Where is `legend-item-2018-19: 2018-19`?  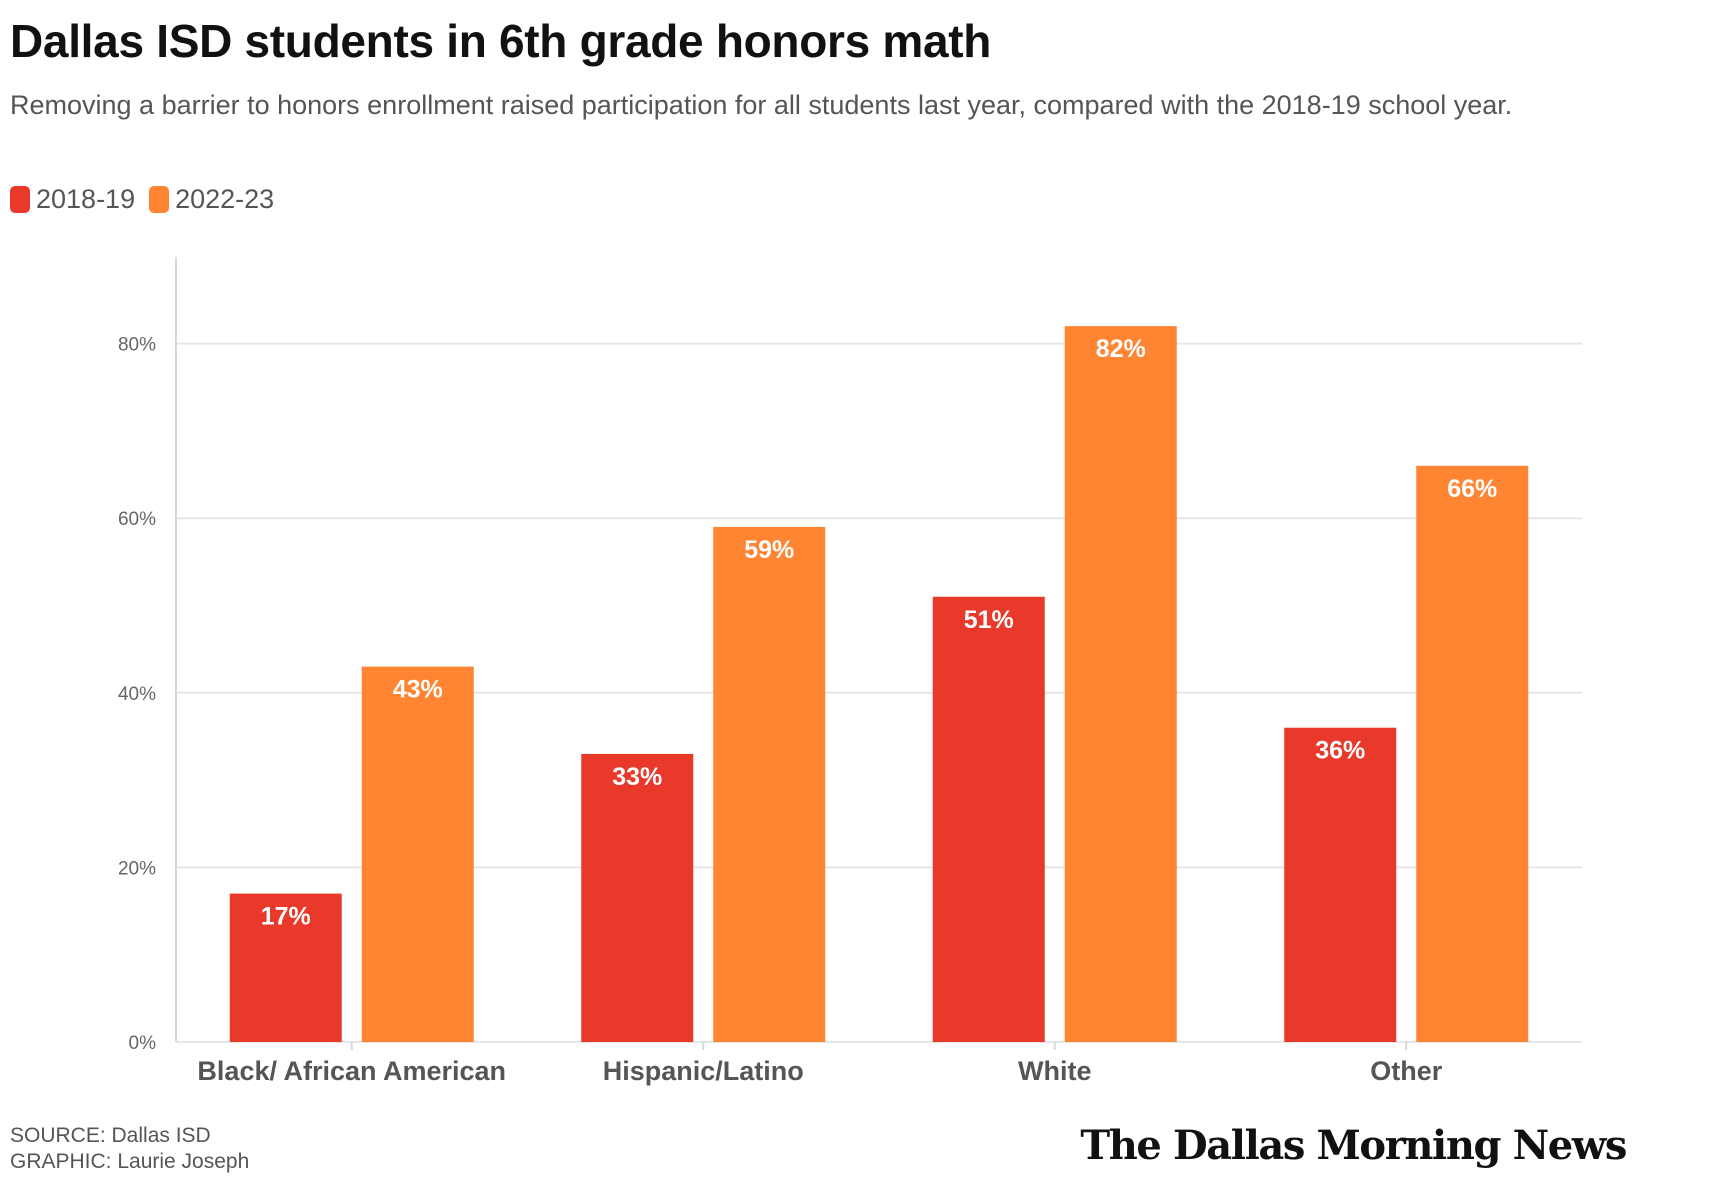
legend-item-2018-19: 2018-19 is located at coordinates (72, 199).